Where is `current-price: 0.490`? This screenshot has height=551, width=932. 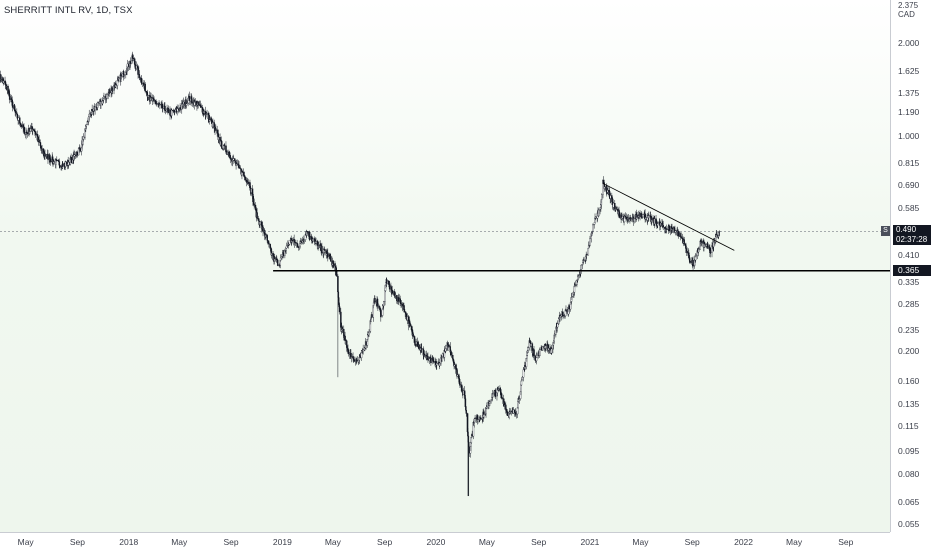 current-price: 0.490 is located at coordinates (906, 229).